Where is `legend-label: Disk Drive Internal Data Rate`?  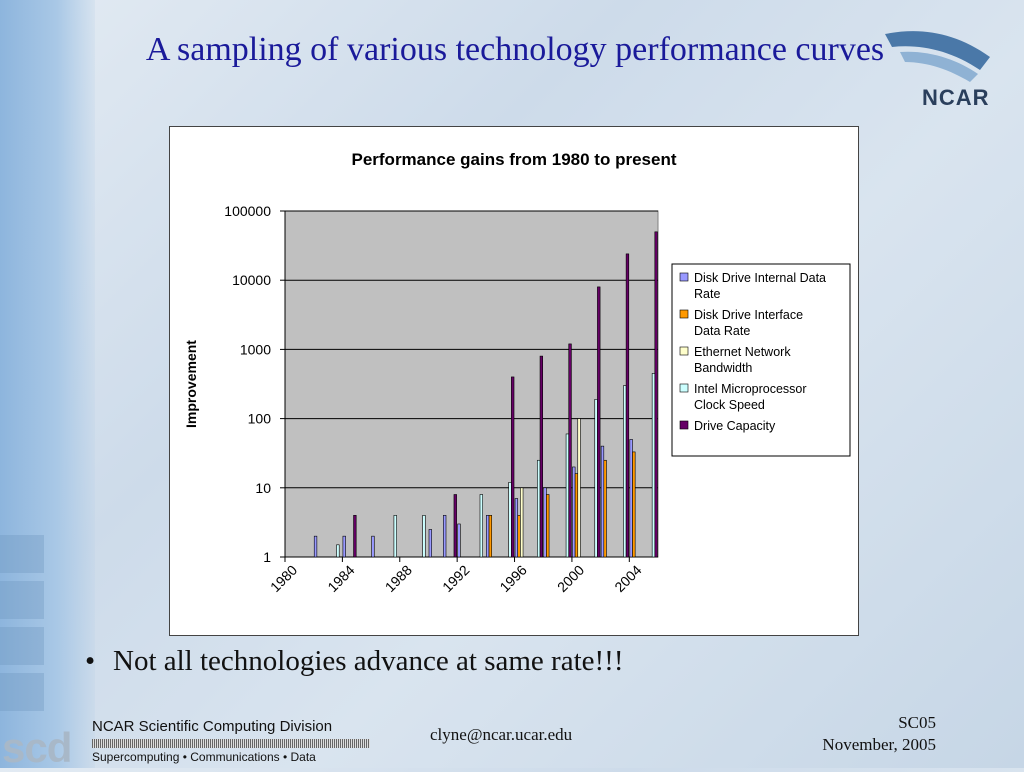
legend-label: Disk Drive Internal Data Rate is located at coordinates (760, 286).